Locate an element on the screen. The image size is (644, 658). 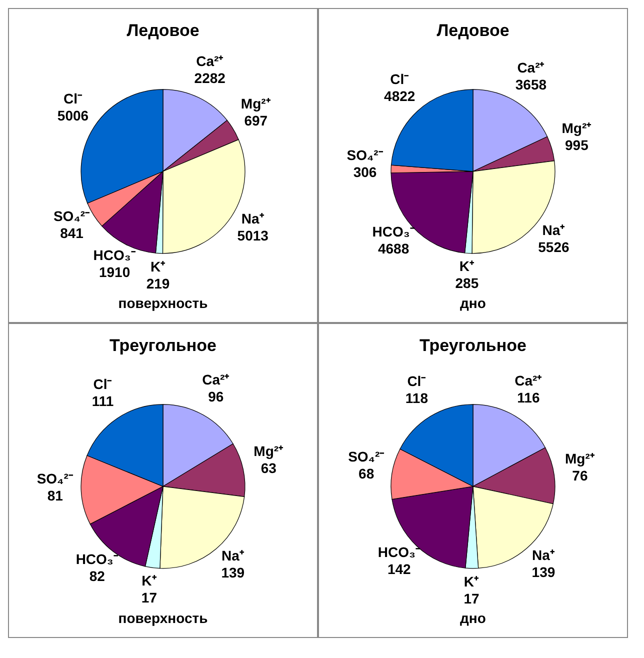
data-label: 2282 is located at coordinates (210, 78).